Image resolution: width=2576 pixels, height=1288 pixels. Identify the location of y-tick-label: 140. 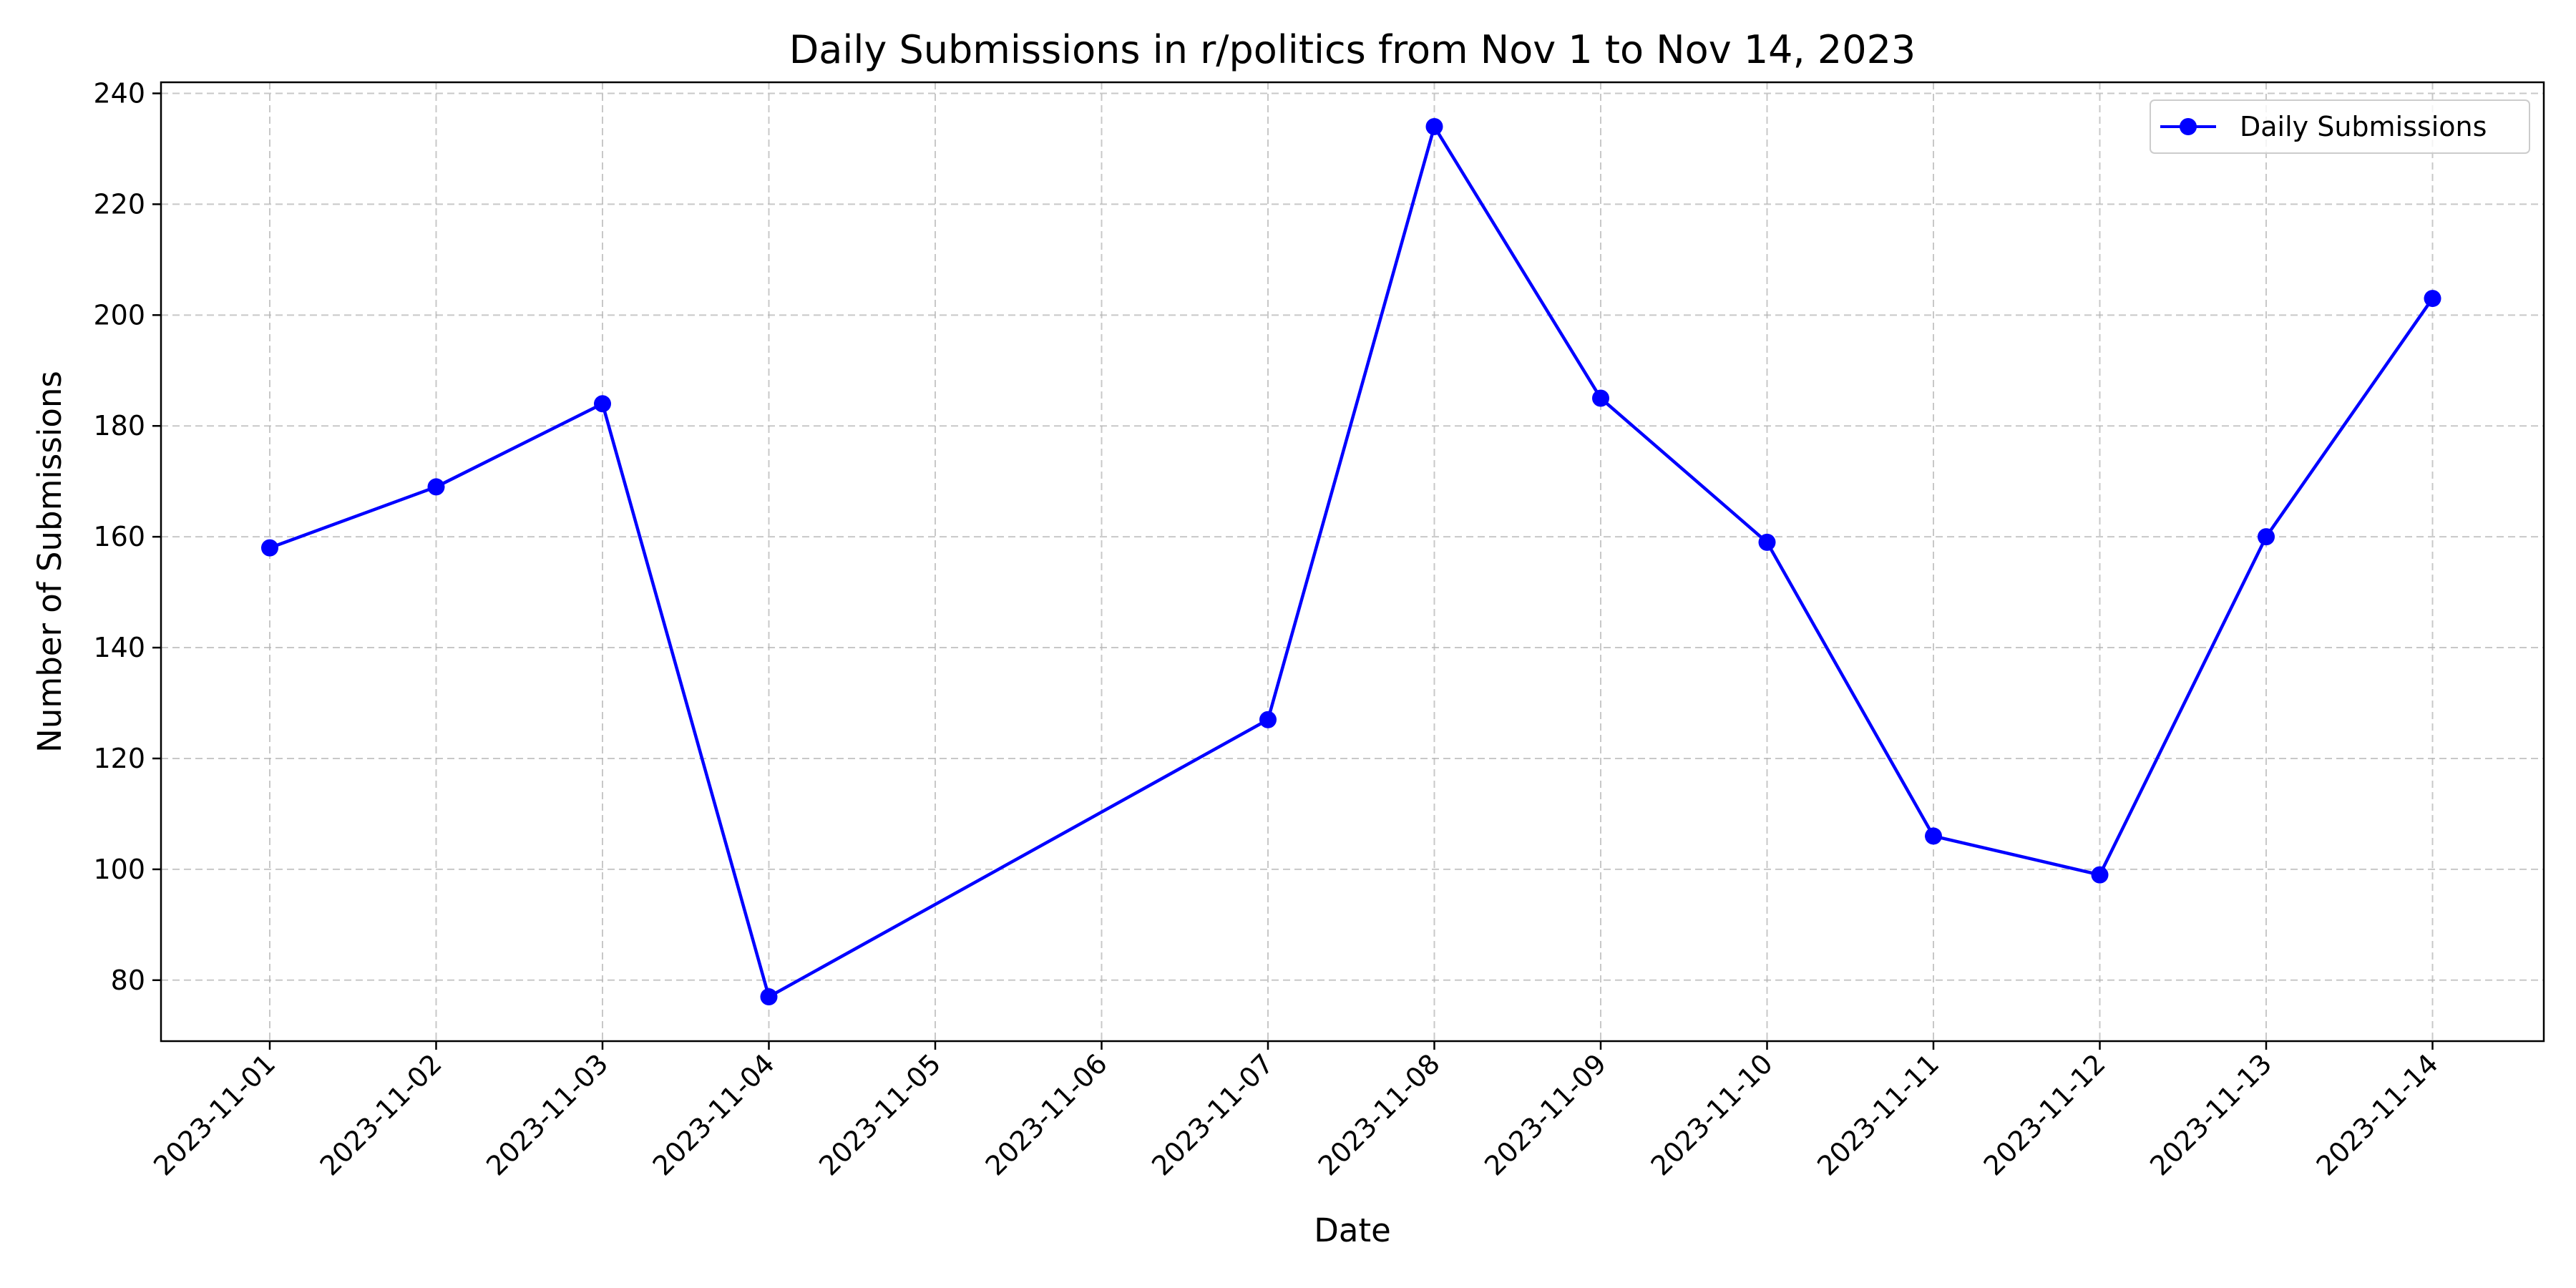
(119, 647).